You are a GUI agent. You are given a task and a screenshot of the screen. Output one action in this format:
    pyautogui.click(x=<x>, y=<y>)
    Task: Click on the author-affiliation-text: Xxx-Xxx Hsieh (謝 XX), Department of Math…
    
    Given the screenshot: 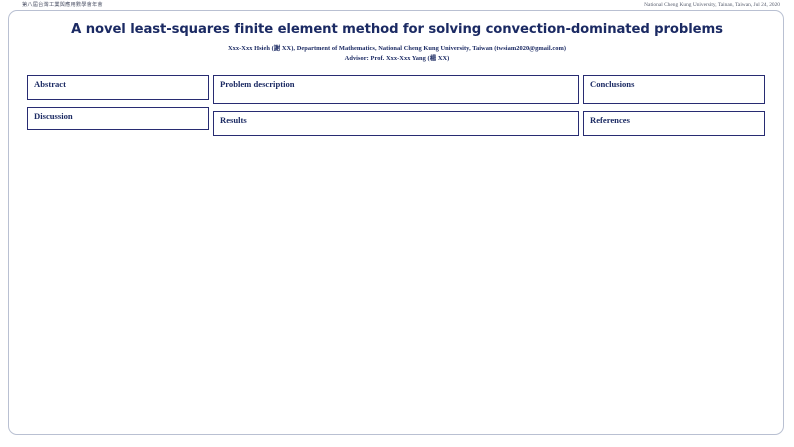 What is the action you would take?
    pyautogui.click(x=397, y=48)
    